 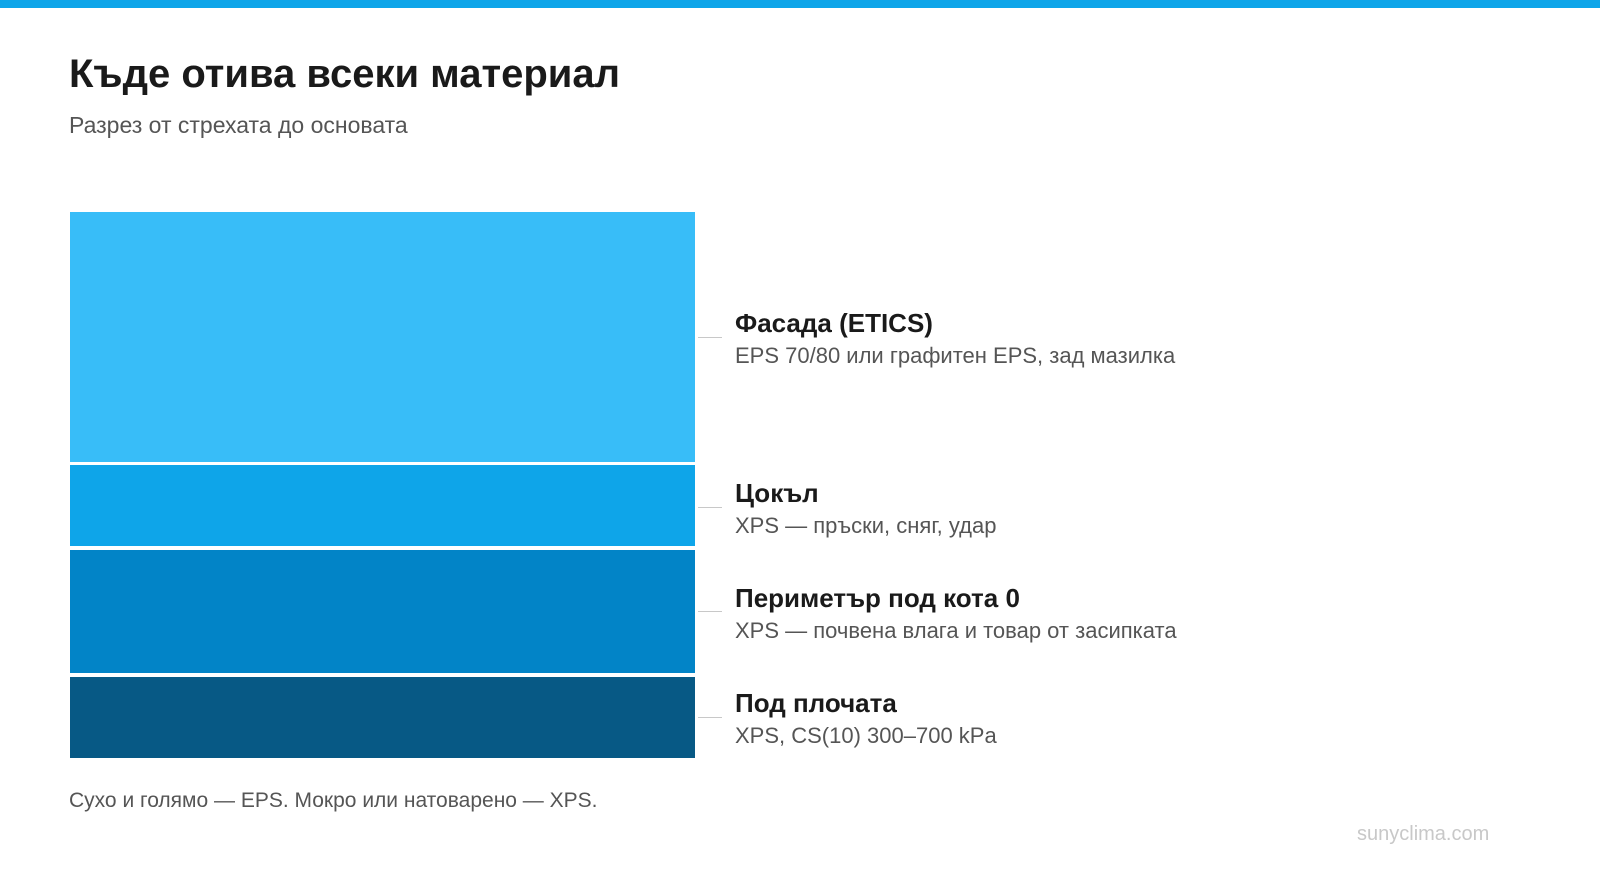 I want to click on layer-facade-title: Фасада (ETICS), so click(x=834, y=323).